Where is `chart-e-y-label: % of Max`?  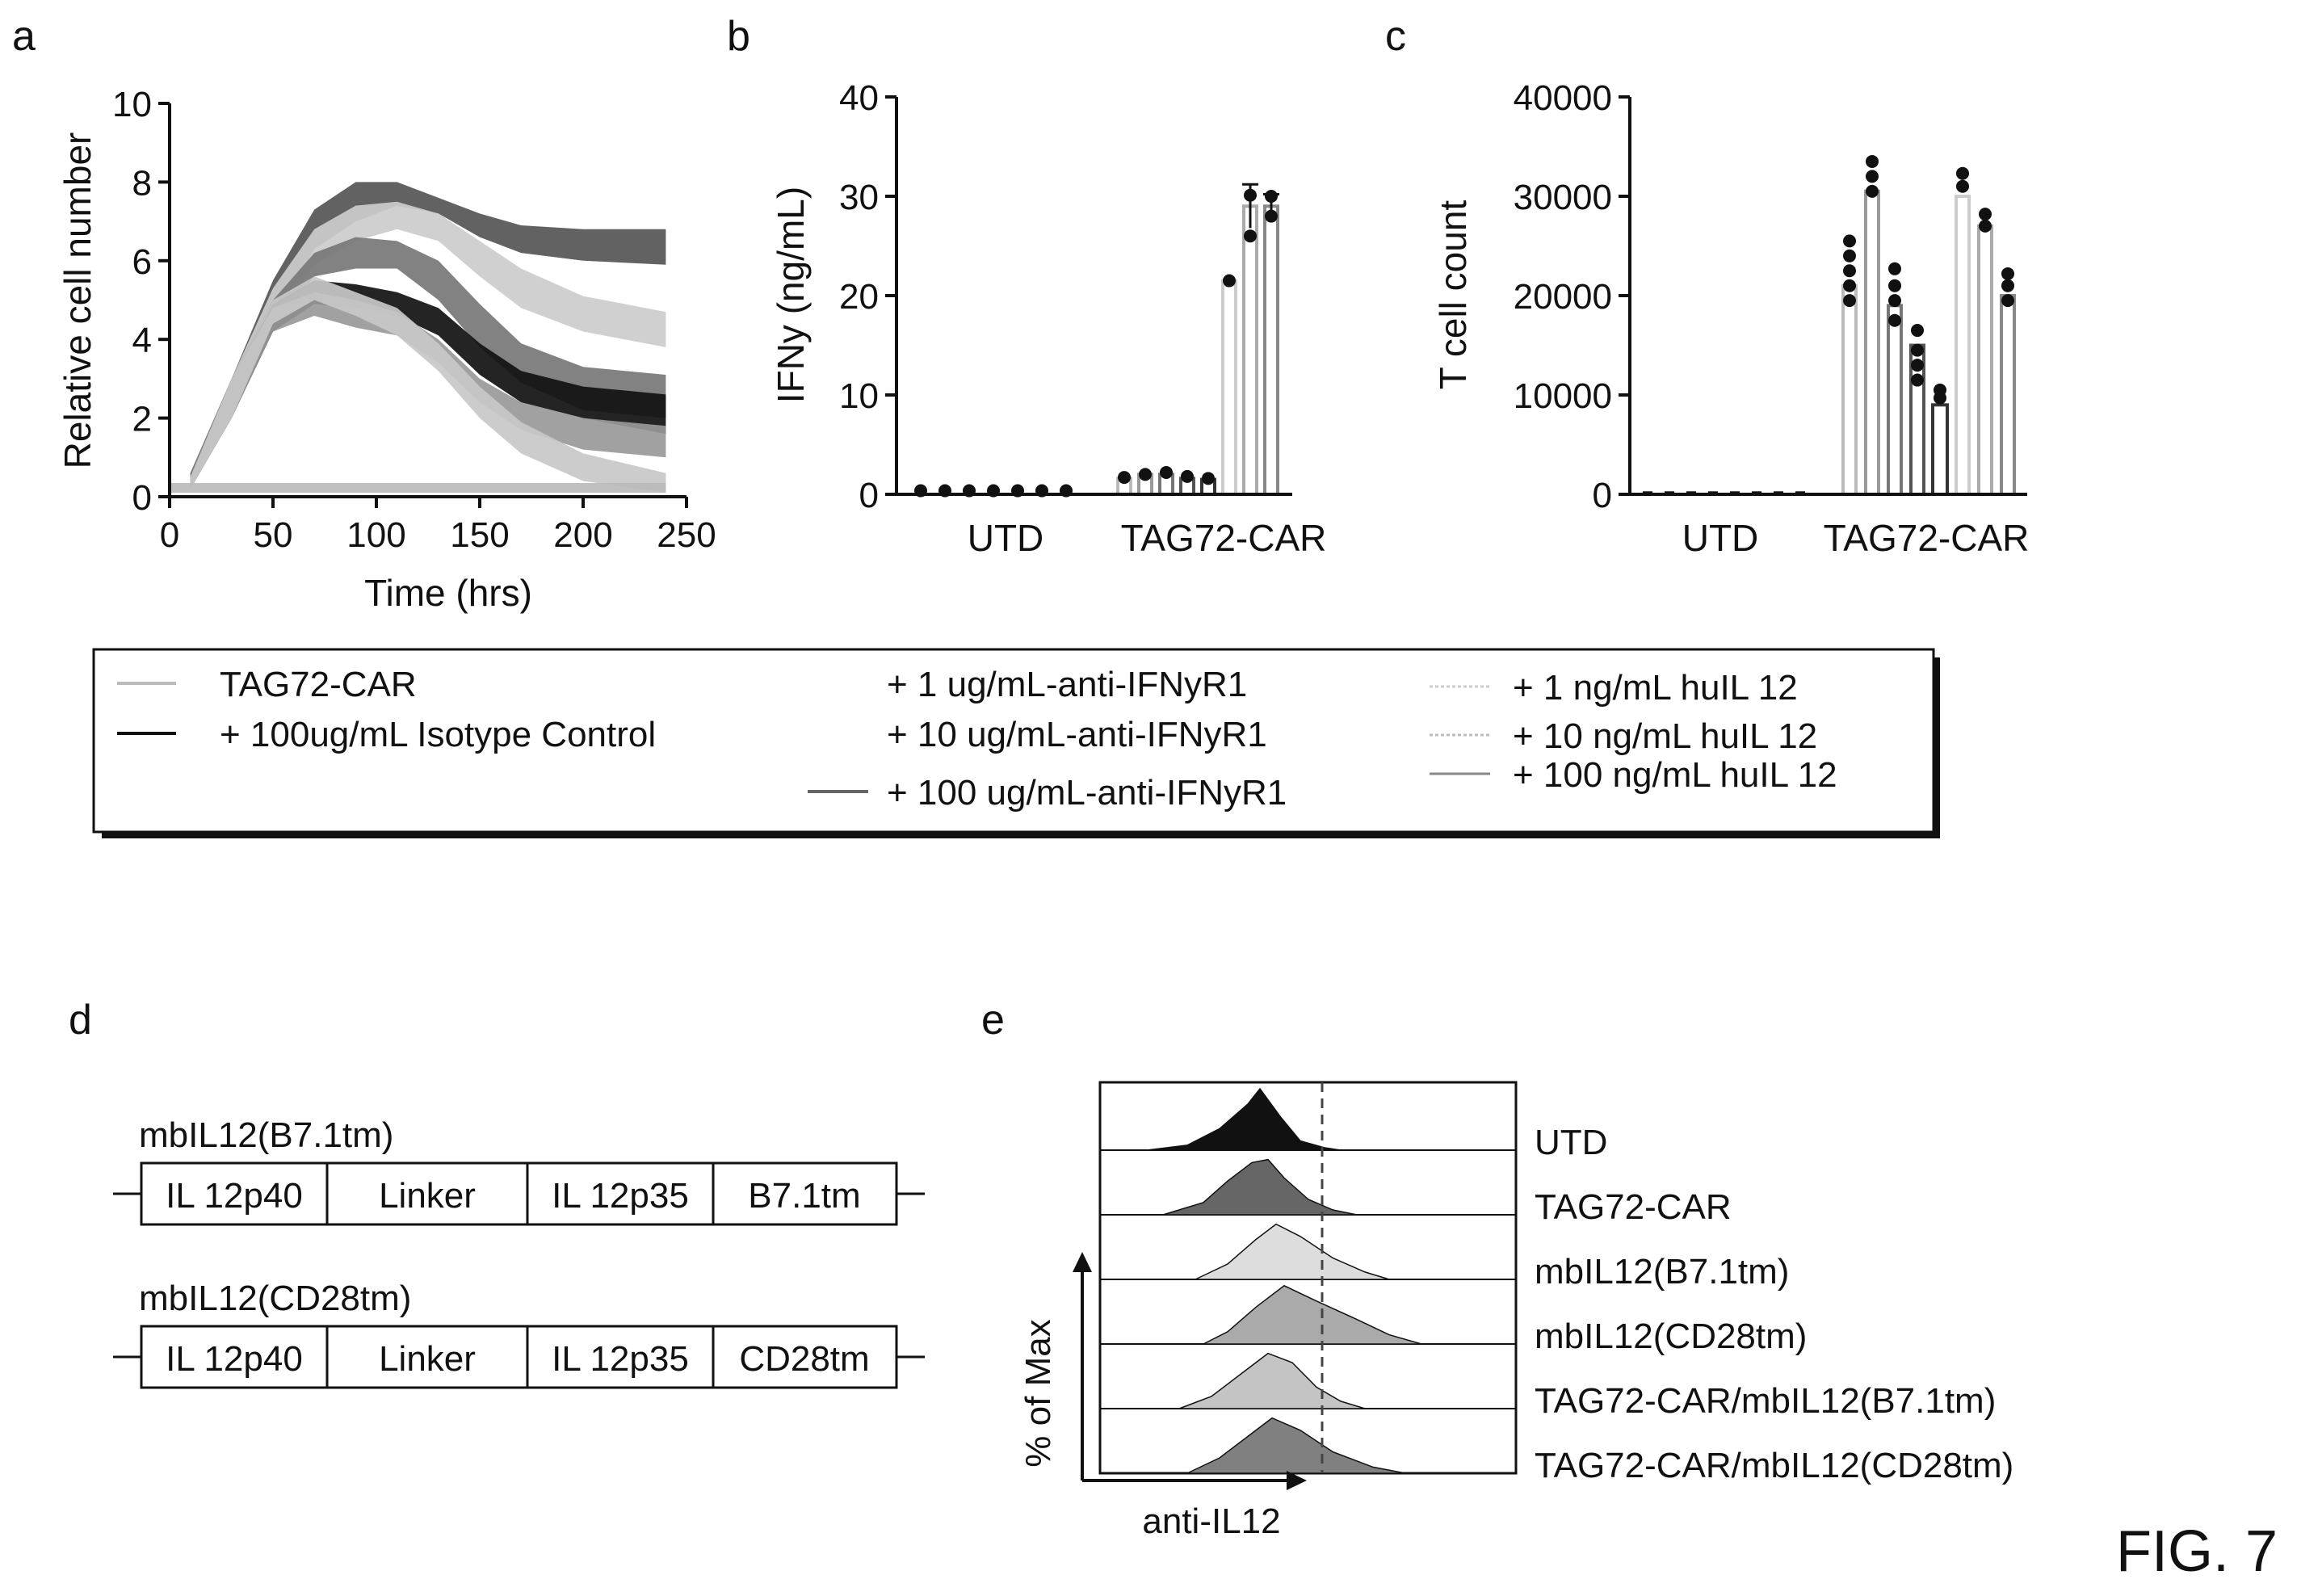
chart-e-y-label: % of Max is located at coordinates (1038, 1393).